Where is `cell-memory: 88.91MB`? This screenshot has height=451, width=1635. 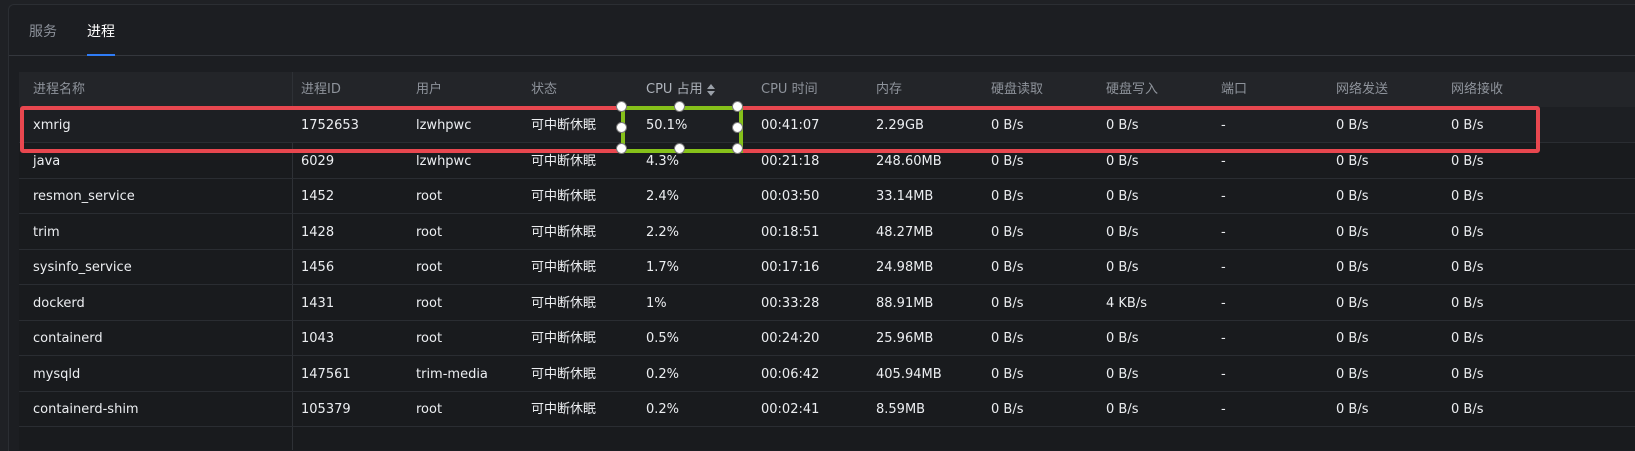
cell-memory: 88.91MB is located at coordinates (905, 303).